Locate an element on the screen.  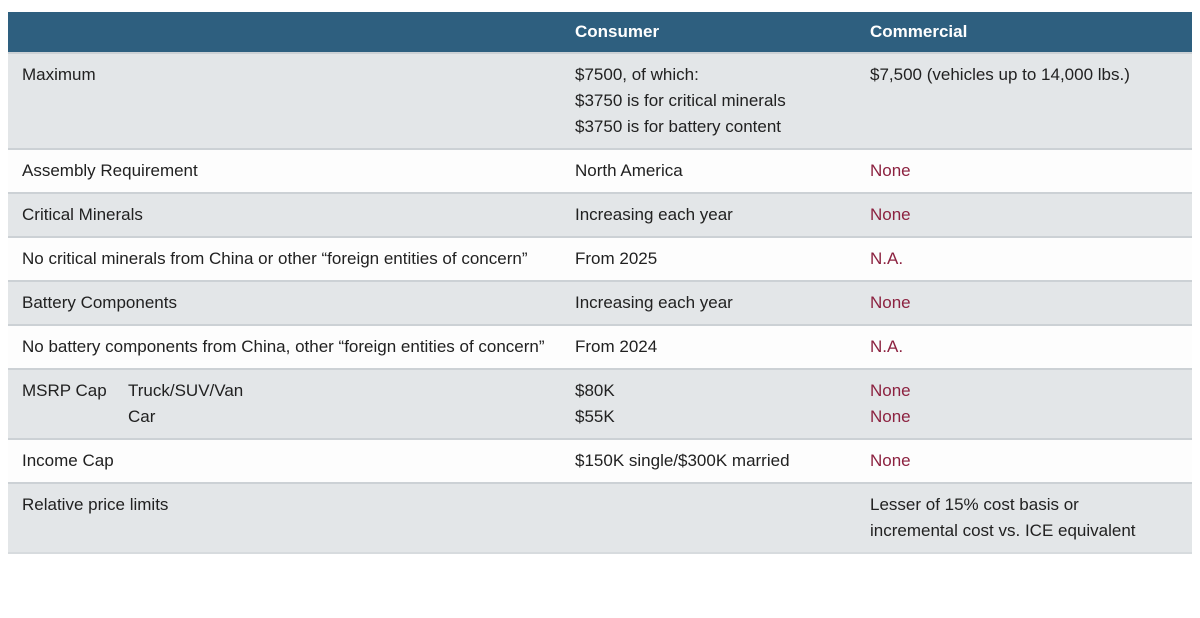
table-row-assembly-requirement: Assembly Requirement North America None is located at coordinates (600, 170).